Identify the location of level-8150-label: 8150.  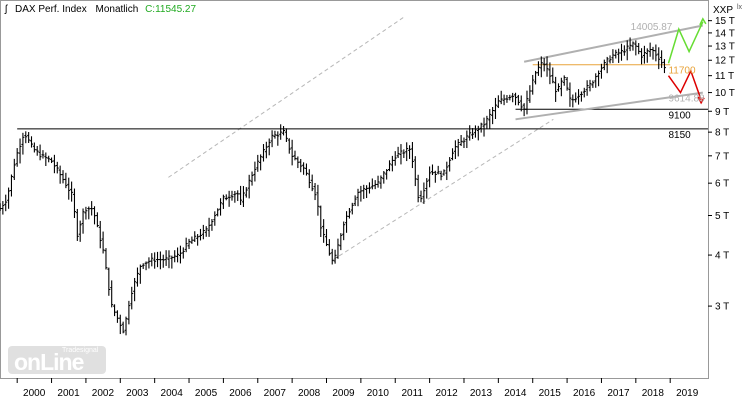
(679, 135).